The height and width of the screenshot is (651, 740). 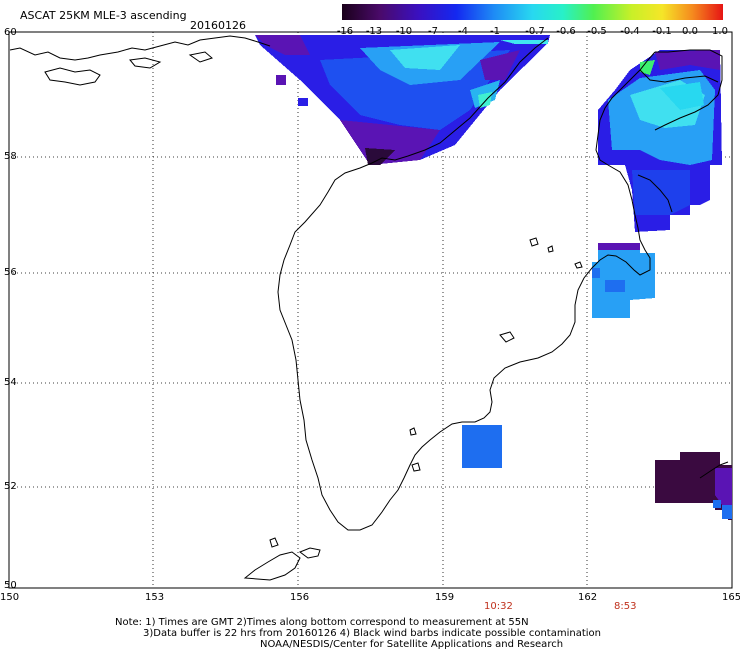 What do you see at coordinates (731, 597) in the screenshot?
I see `lon-label: 165` at bounding box center [731, 597].